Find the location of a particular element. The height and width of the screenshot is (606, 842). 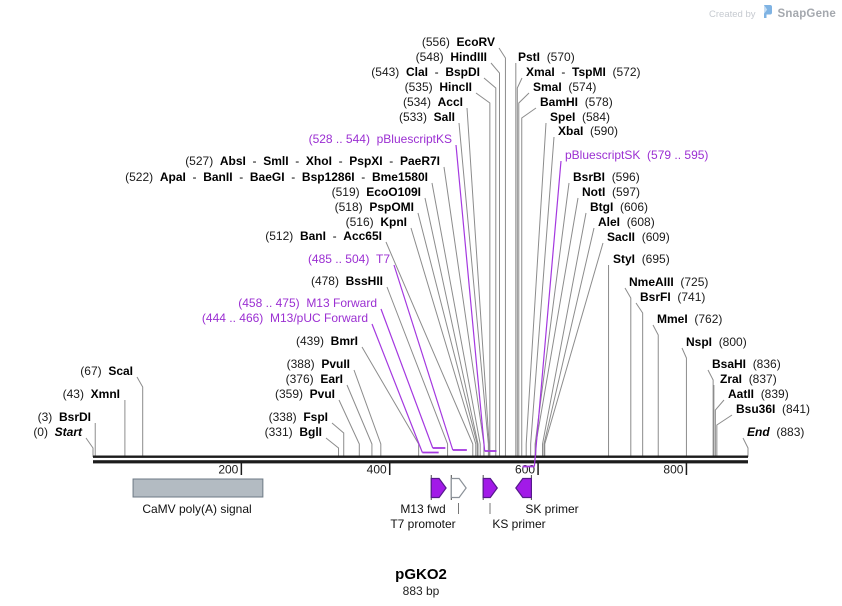

site-label: (388) PvuII is located at coordinates (318, 364).